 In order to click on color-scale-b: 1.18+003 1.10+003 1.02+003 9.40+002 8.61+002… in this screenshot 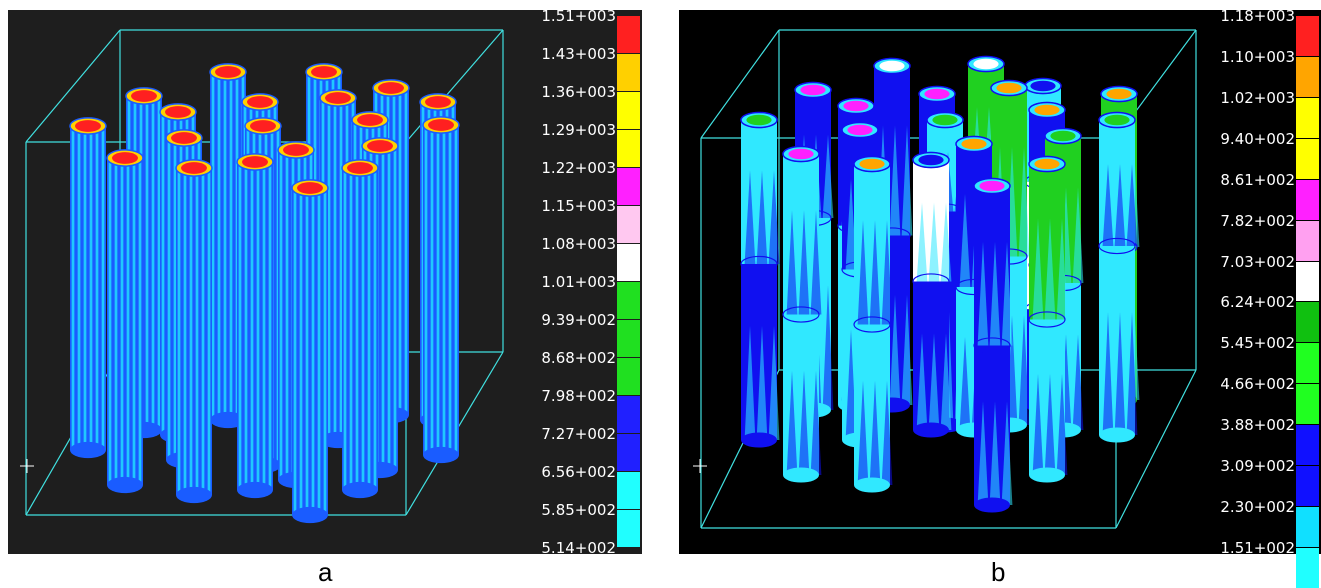, I will do `click(1261, 297)`.